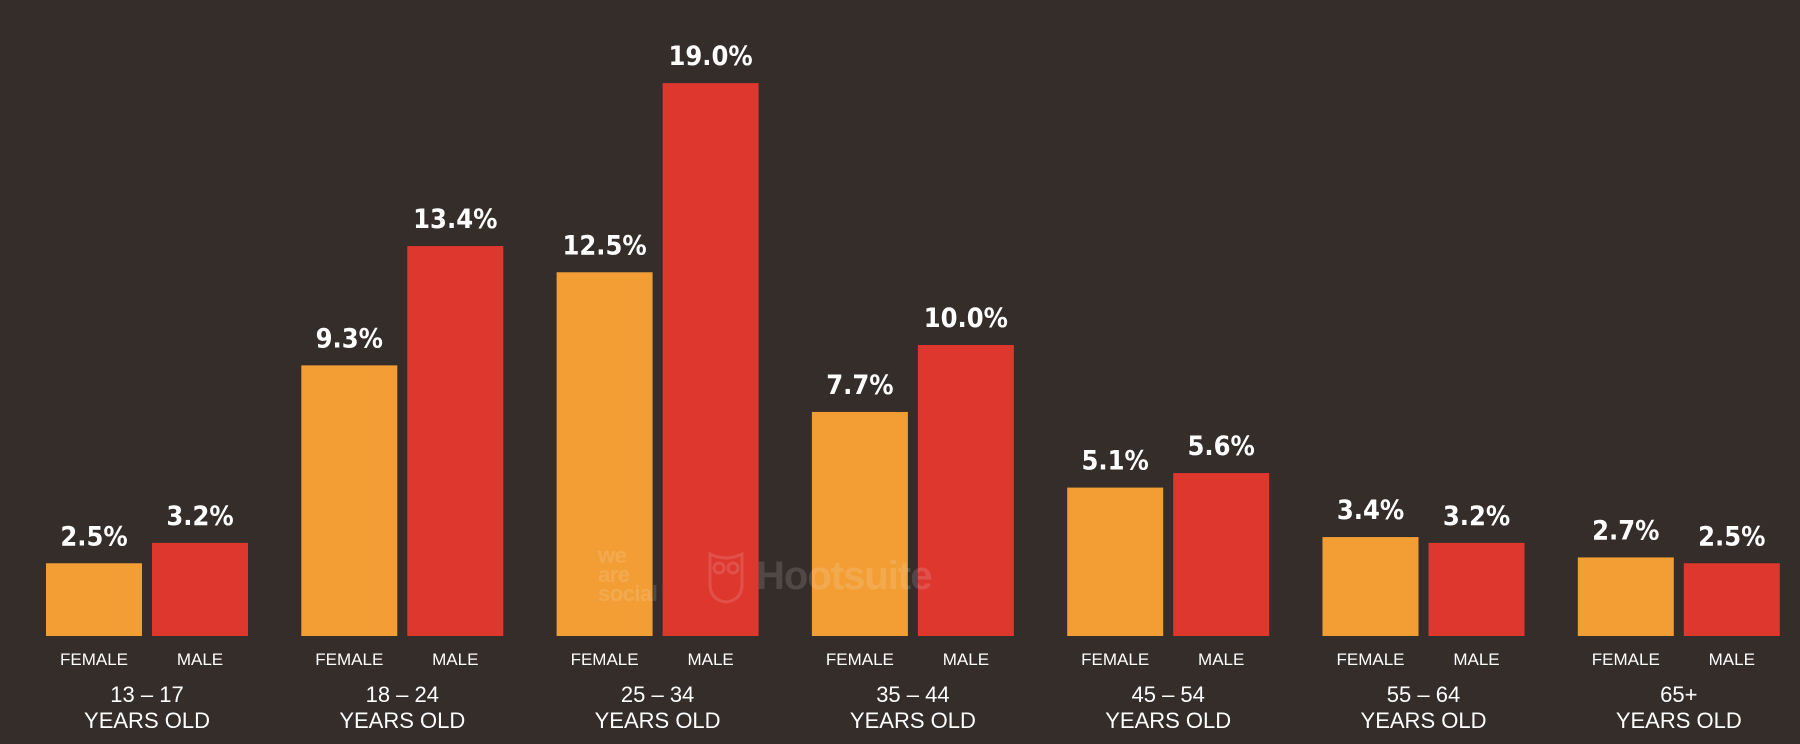  I want to click on value-label-male-0: 3.2%, so click(199, 516).